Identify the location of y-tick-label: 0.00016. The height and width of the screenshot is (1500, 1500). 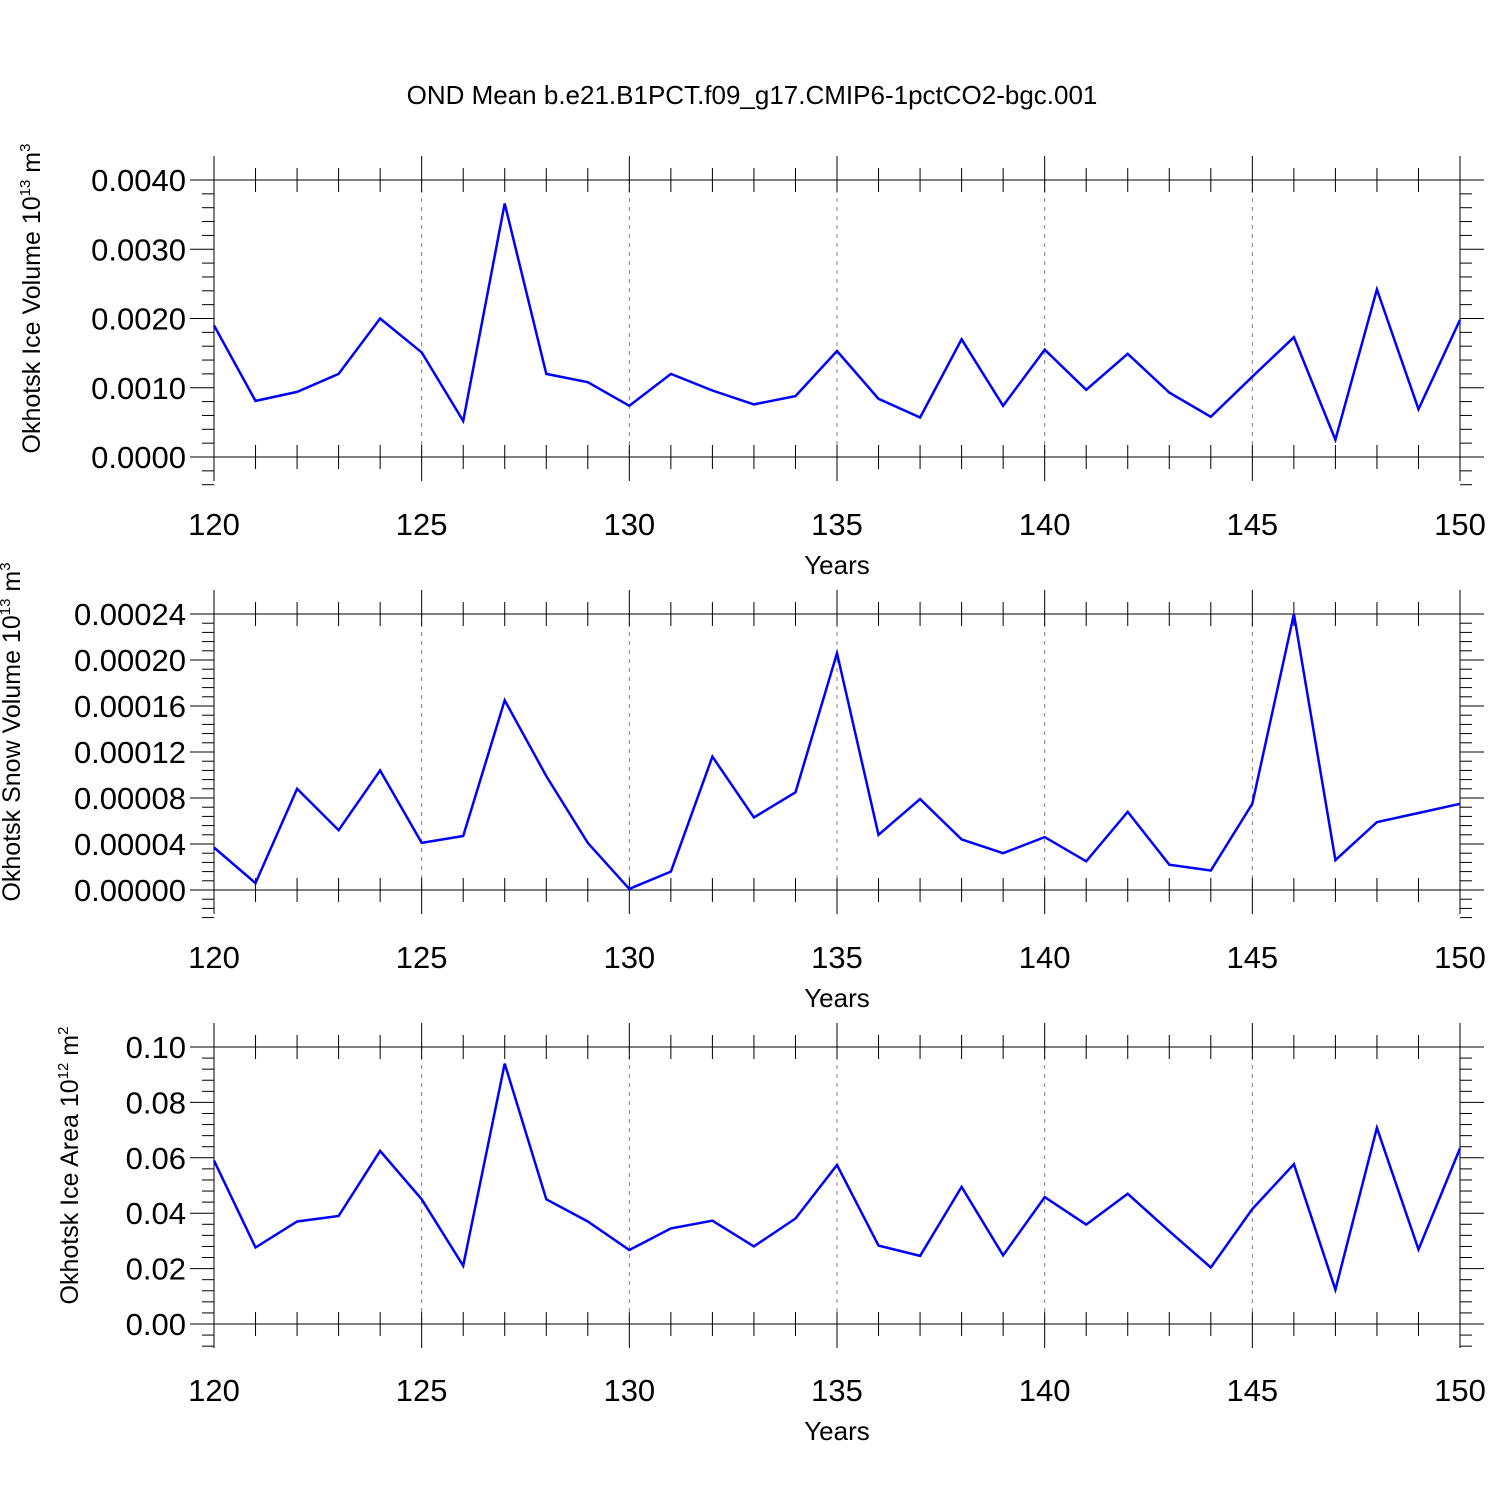
(130, 706).